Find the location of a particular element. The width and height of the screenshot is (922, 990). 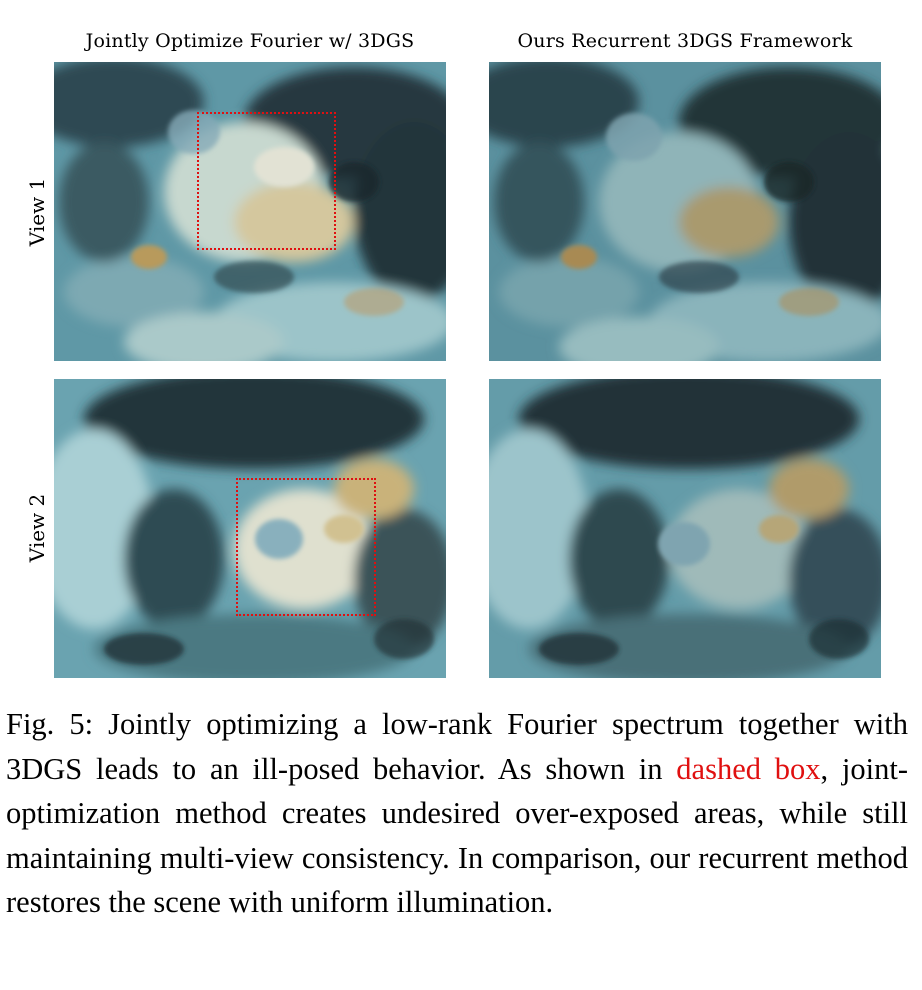

column-title-ours: Ours Recurrent 3DGS Framework is located at coordinates (685, 41).